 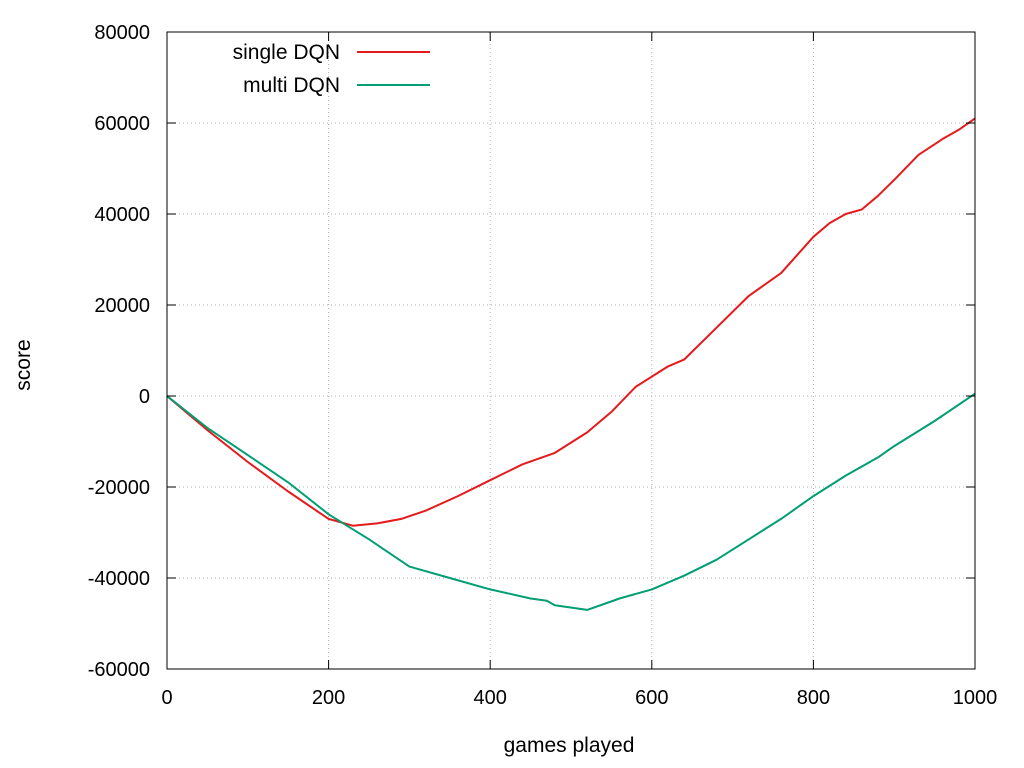 What do you see at coordinates (651, 698) in the screenshot?
I see `x-tick-label: 600` at bounding box center [651, 698].